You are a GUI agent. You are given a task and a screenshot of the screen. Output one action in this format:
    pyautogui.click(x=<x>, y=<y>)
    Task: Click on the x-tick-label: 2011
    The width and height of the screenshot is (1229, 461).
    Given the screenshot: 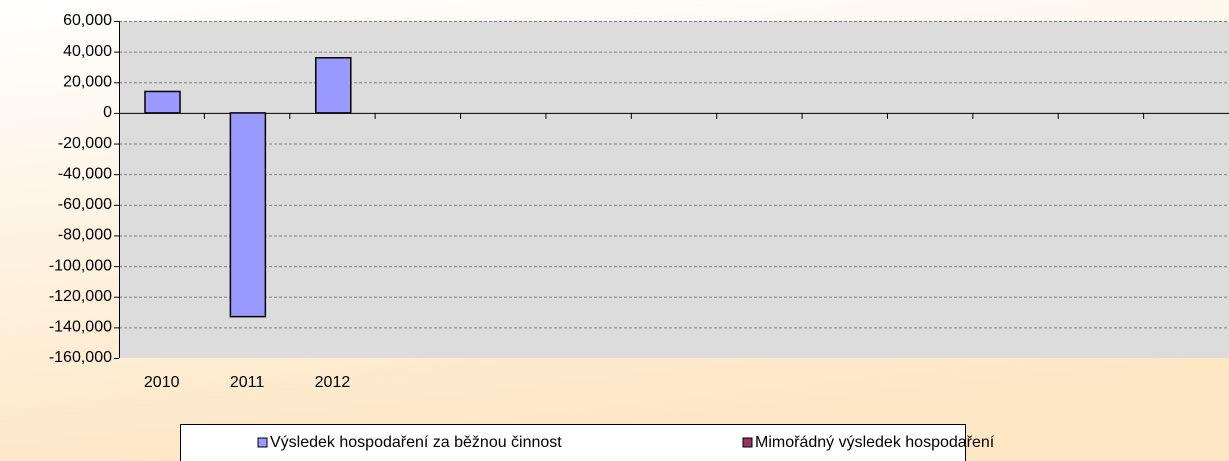 What is the action you would take?
    pyautogui.click(x=247, y=382)
    